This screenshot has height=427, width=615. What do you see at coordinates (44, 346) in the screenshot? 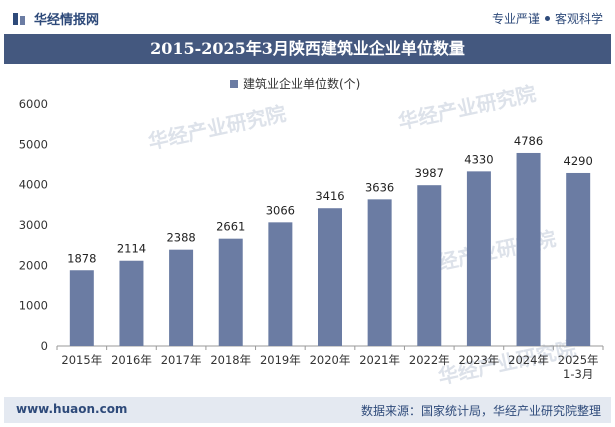
I see `y-tick-label: 0` at bounding box center [44, 346].